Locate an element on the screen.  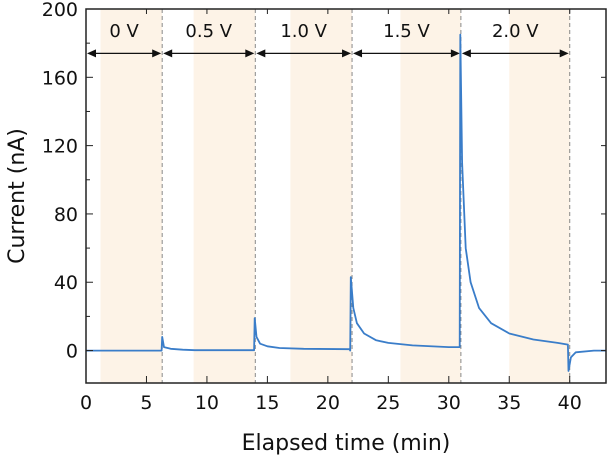
y-tick-label: 120 is located at coordinates (60, 147).